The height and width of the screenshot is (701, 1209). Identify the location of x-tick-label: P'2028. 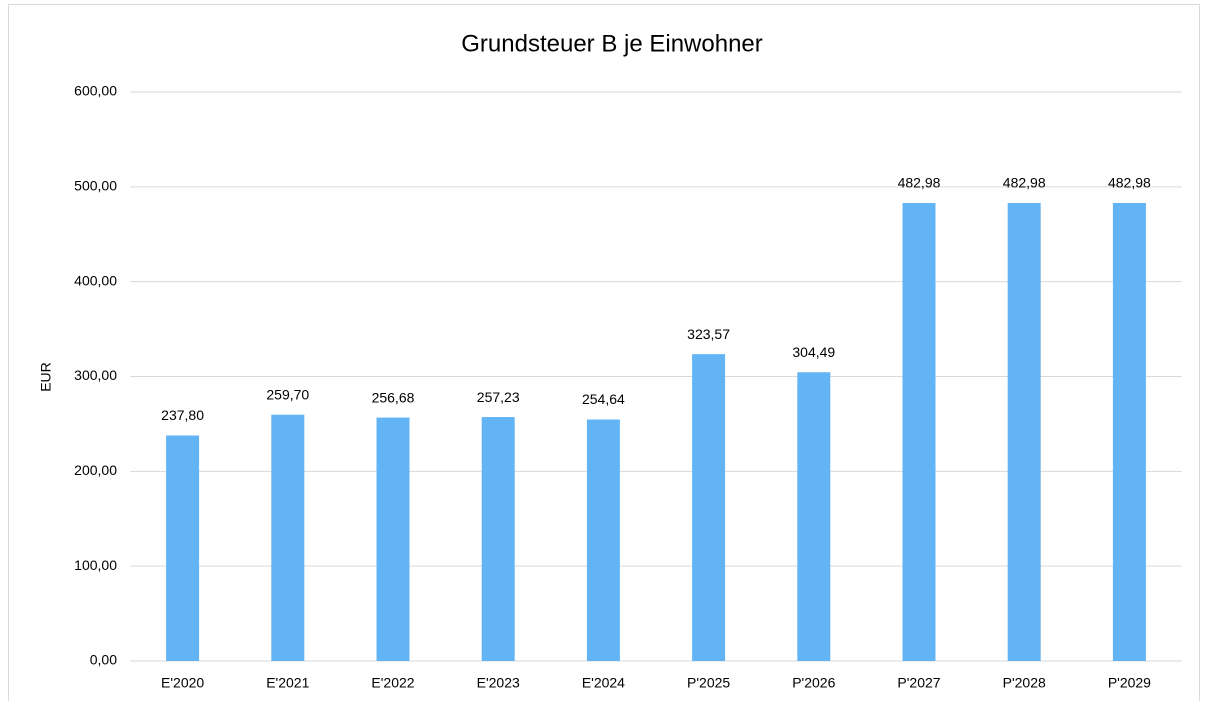
(1024, 683).